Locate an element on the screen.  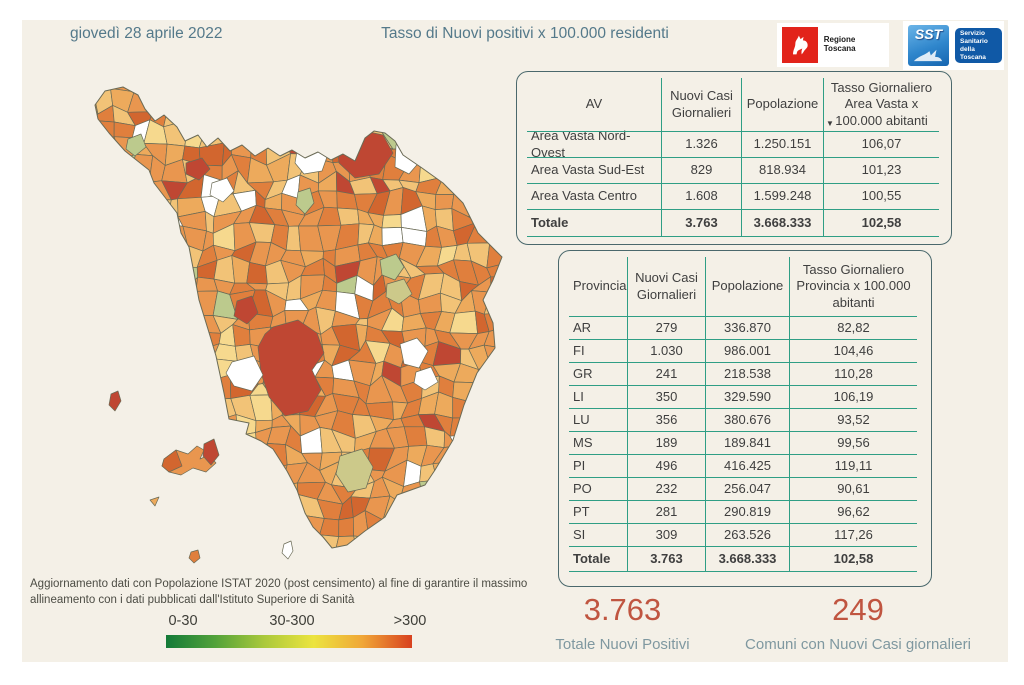
table-cell: 1.608 is located at coordinates (701, 197).